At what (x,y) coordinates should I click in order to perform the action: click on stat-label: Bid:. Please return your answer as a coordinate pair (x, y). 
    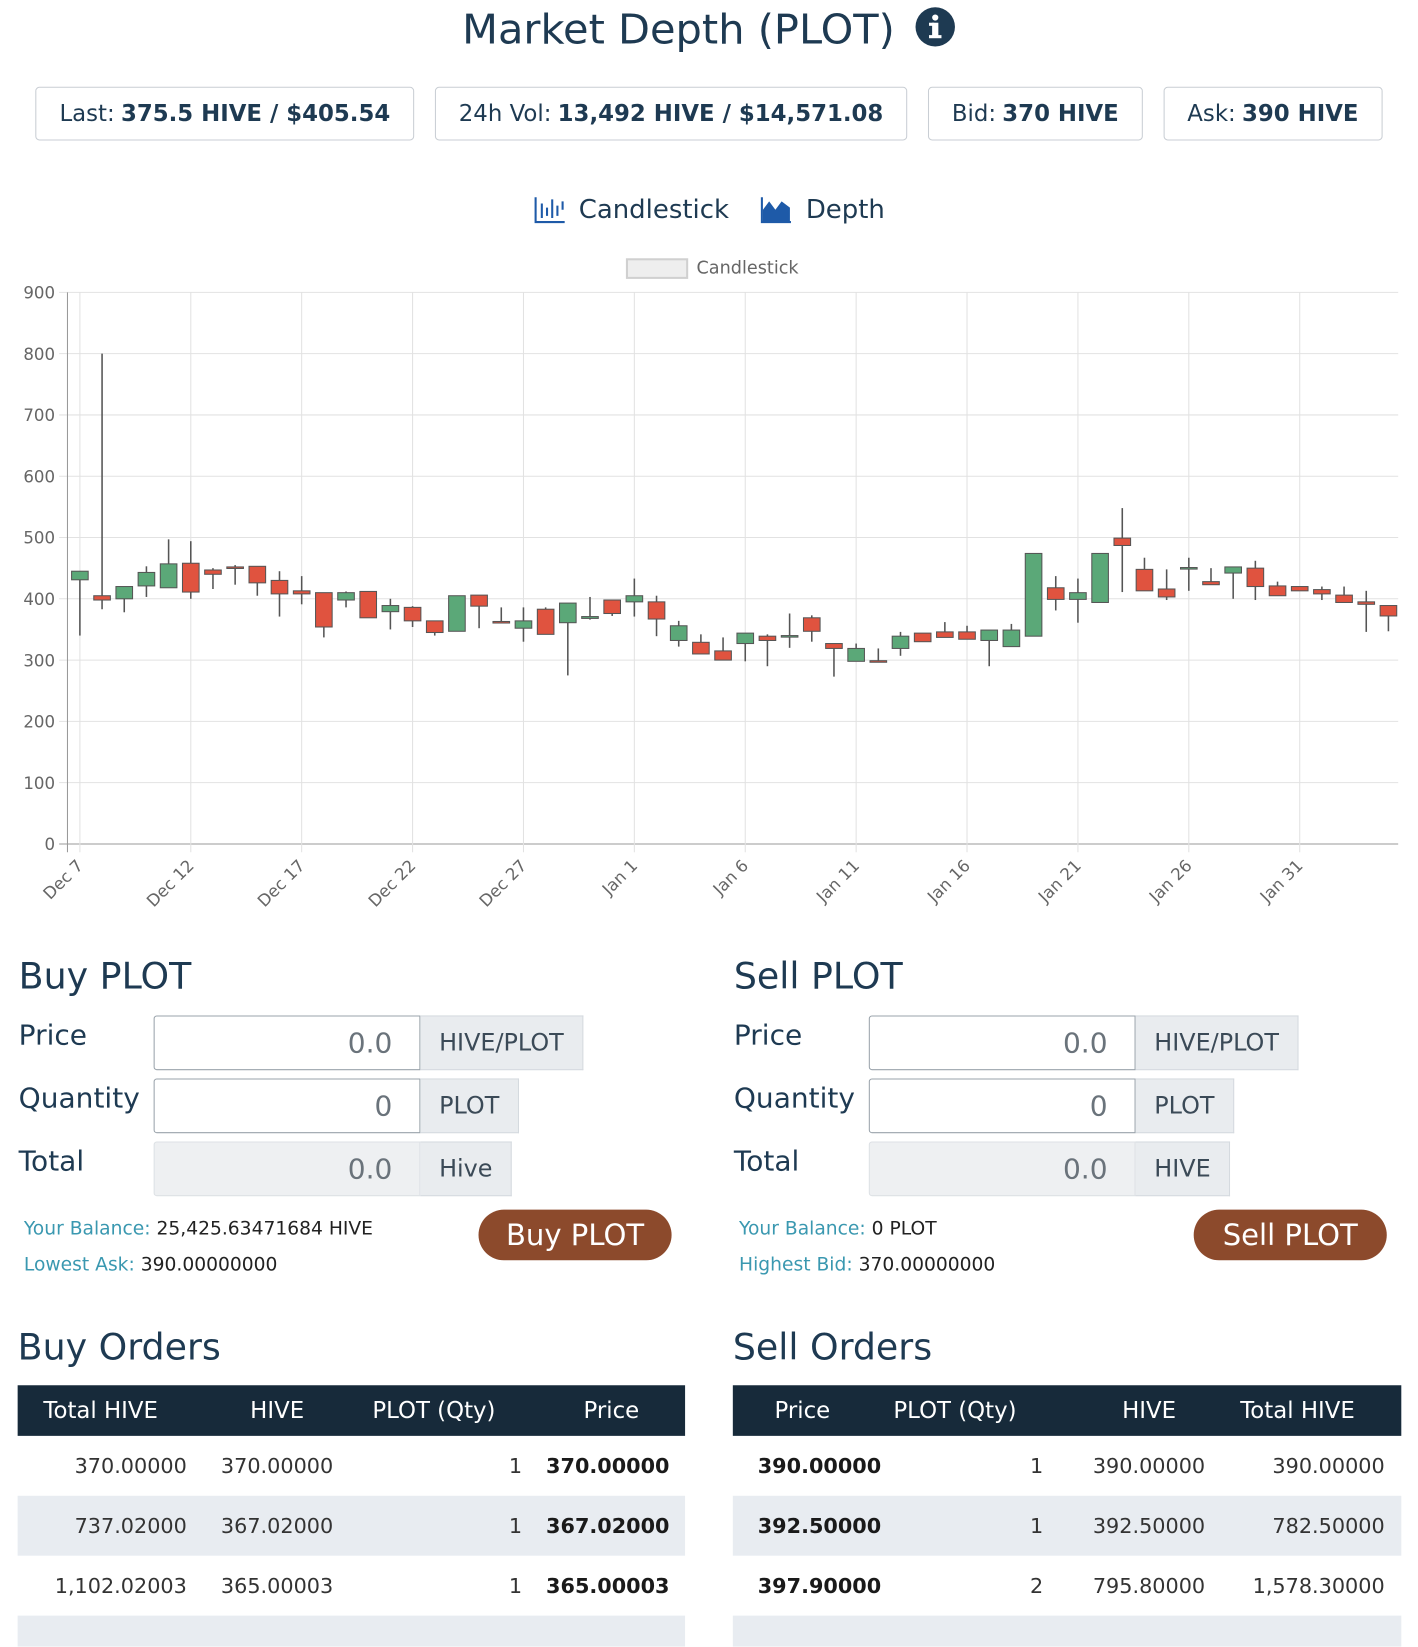
    Looking at the image, I should click on (974, 113).